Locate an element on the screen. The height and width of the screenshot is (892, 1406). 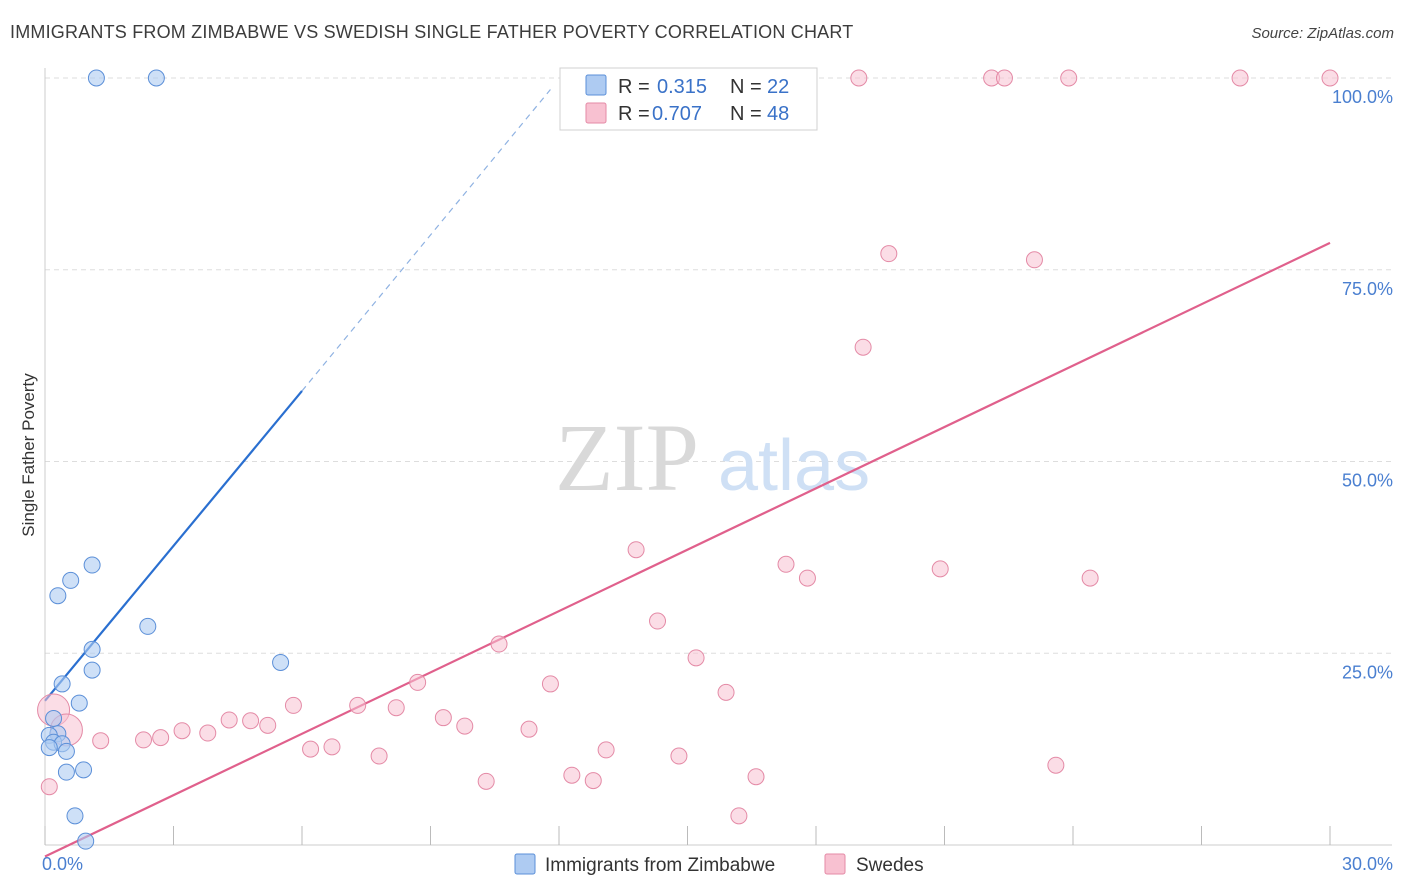
watermark-atlas: atlas is located at coordinates (794, 466).